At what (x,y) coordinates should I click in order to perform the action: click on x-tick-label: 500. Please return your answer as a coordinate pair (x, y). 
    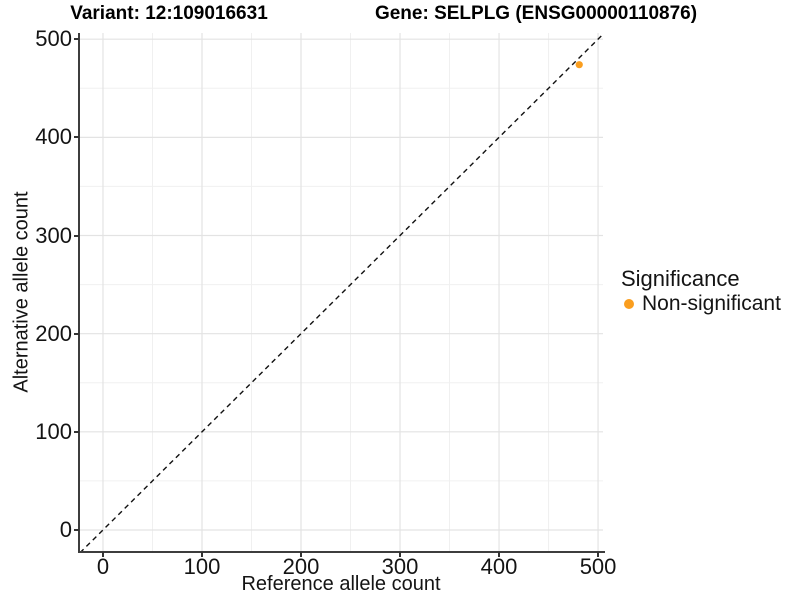
    Looking at the image, I should click on (598, 566).